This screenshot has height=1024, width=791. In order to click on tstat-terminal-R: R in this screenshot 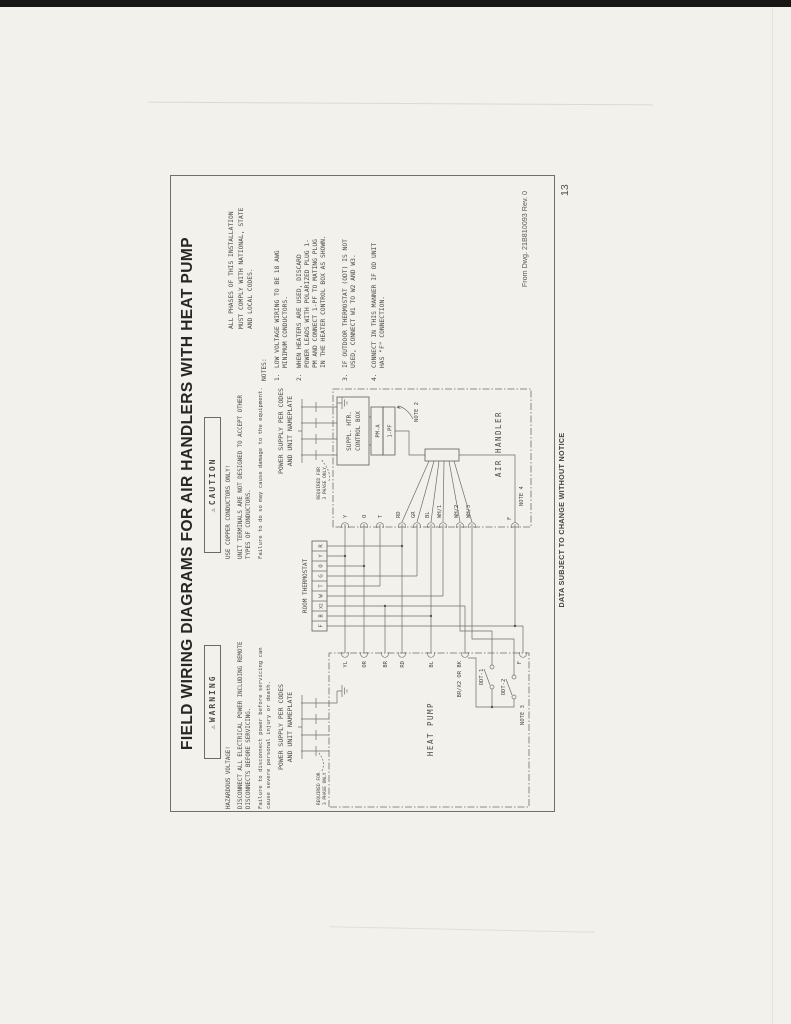, I will do `click(322, 546)`.